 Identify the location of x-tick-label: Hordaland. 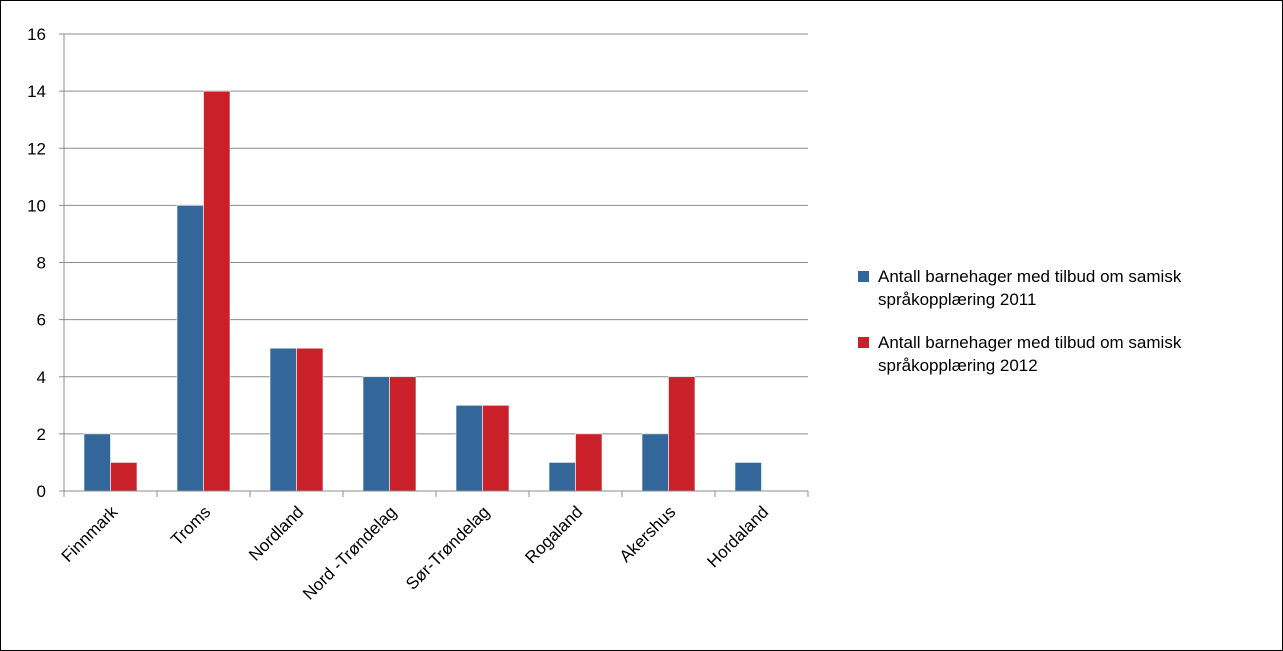
(737, 536).